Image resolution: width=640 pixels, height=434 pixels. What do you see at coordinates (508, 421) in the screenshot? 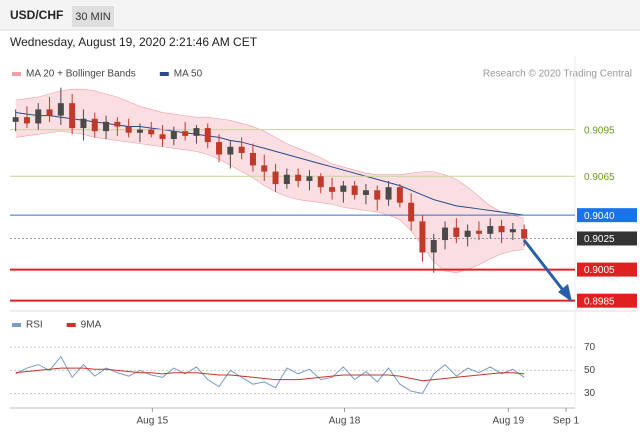
I see `x-tick-label: Aug 19` at bounding box center [508, 421].